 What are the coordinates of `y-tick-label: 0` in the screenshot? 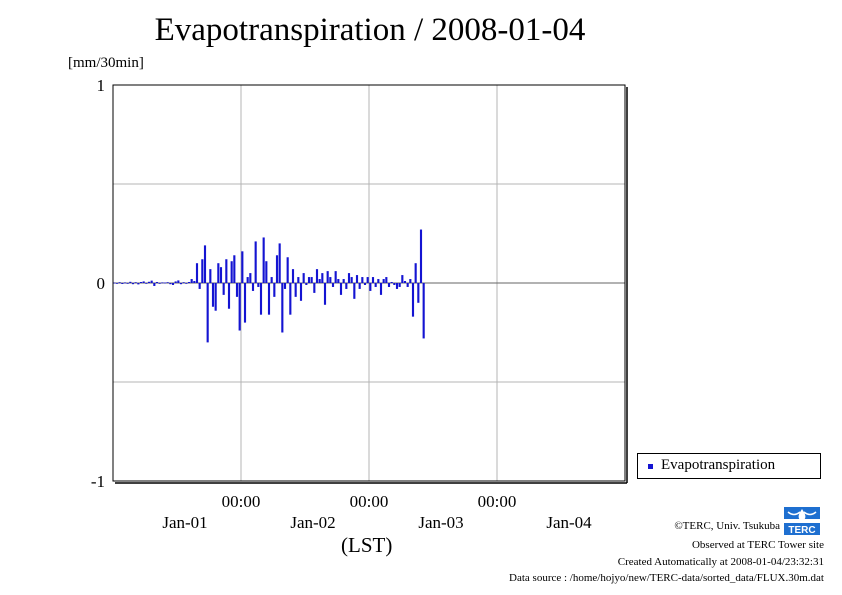 It's located at (101, 283).